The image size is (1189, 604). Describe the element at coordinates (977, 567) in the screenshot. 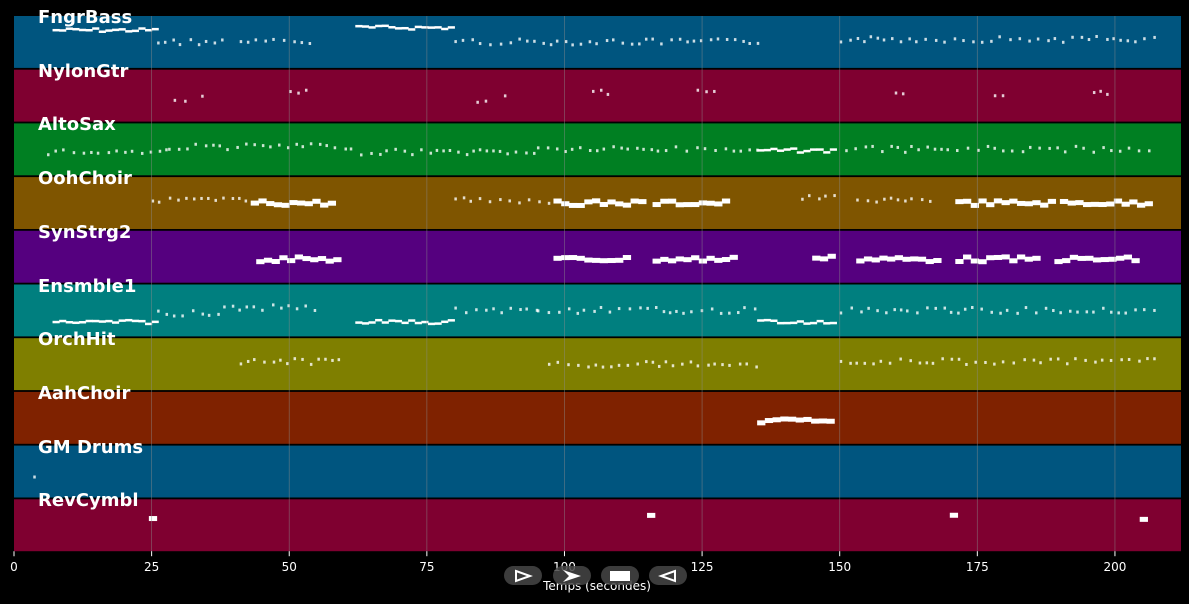

I see `x-tick-label: 175` at that location.